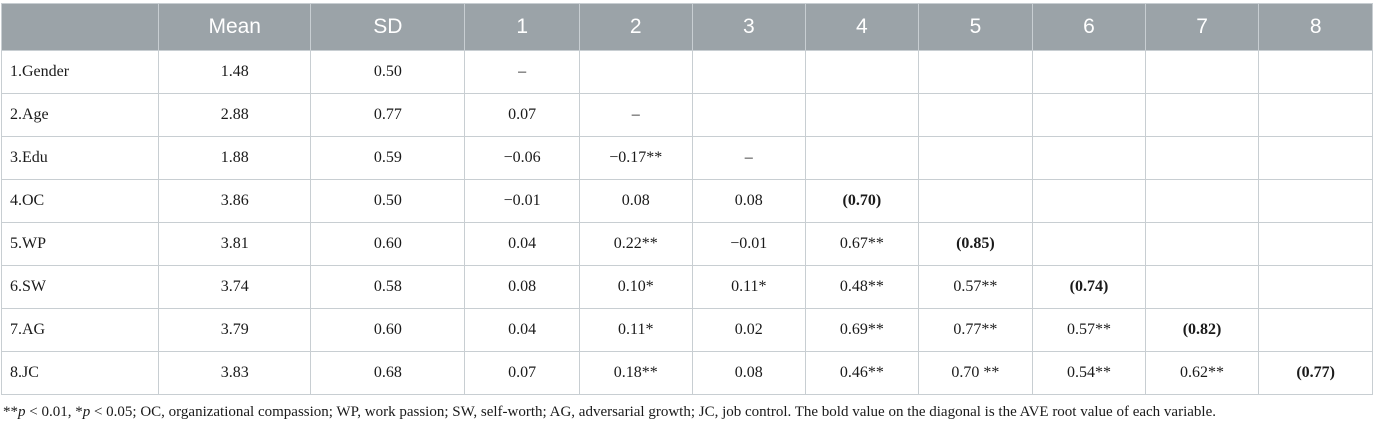  Describe the element at coordinates (635, 158) in the screenshot. I see `table-cell: −0.17**` at that location.